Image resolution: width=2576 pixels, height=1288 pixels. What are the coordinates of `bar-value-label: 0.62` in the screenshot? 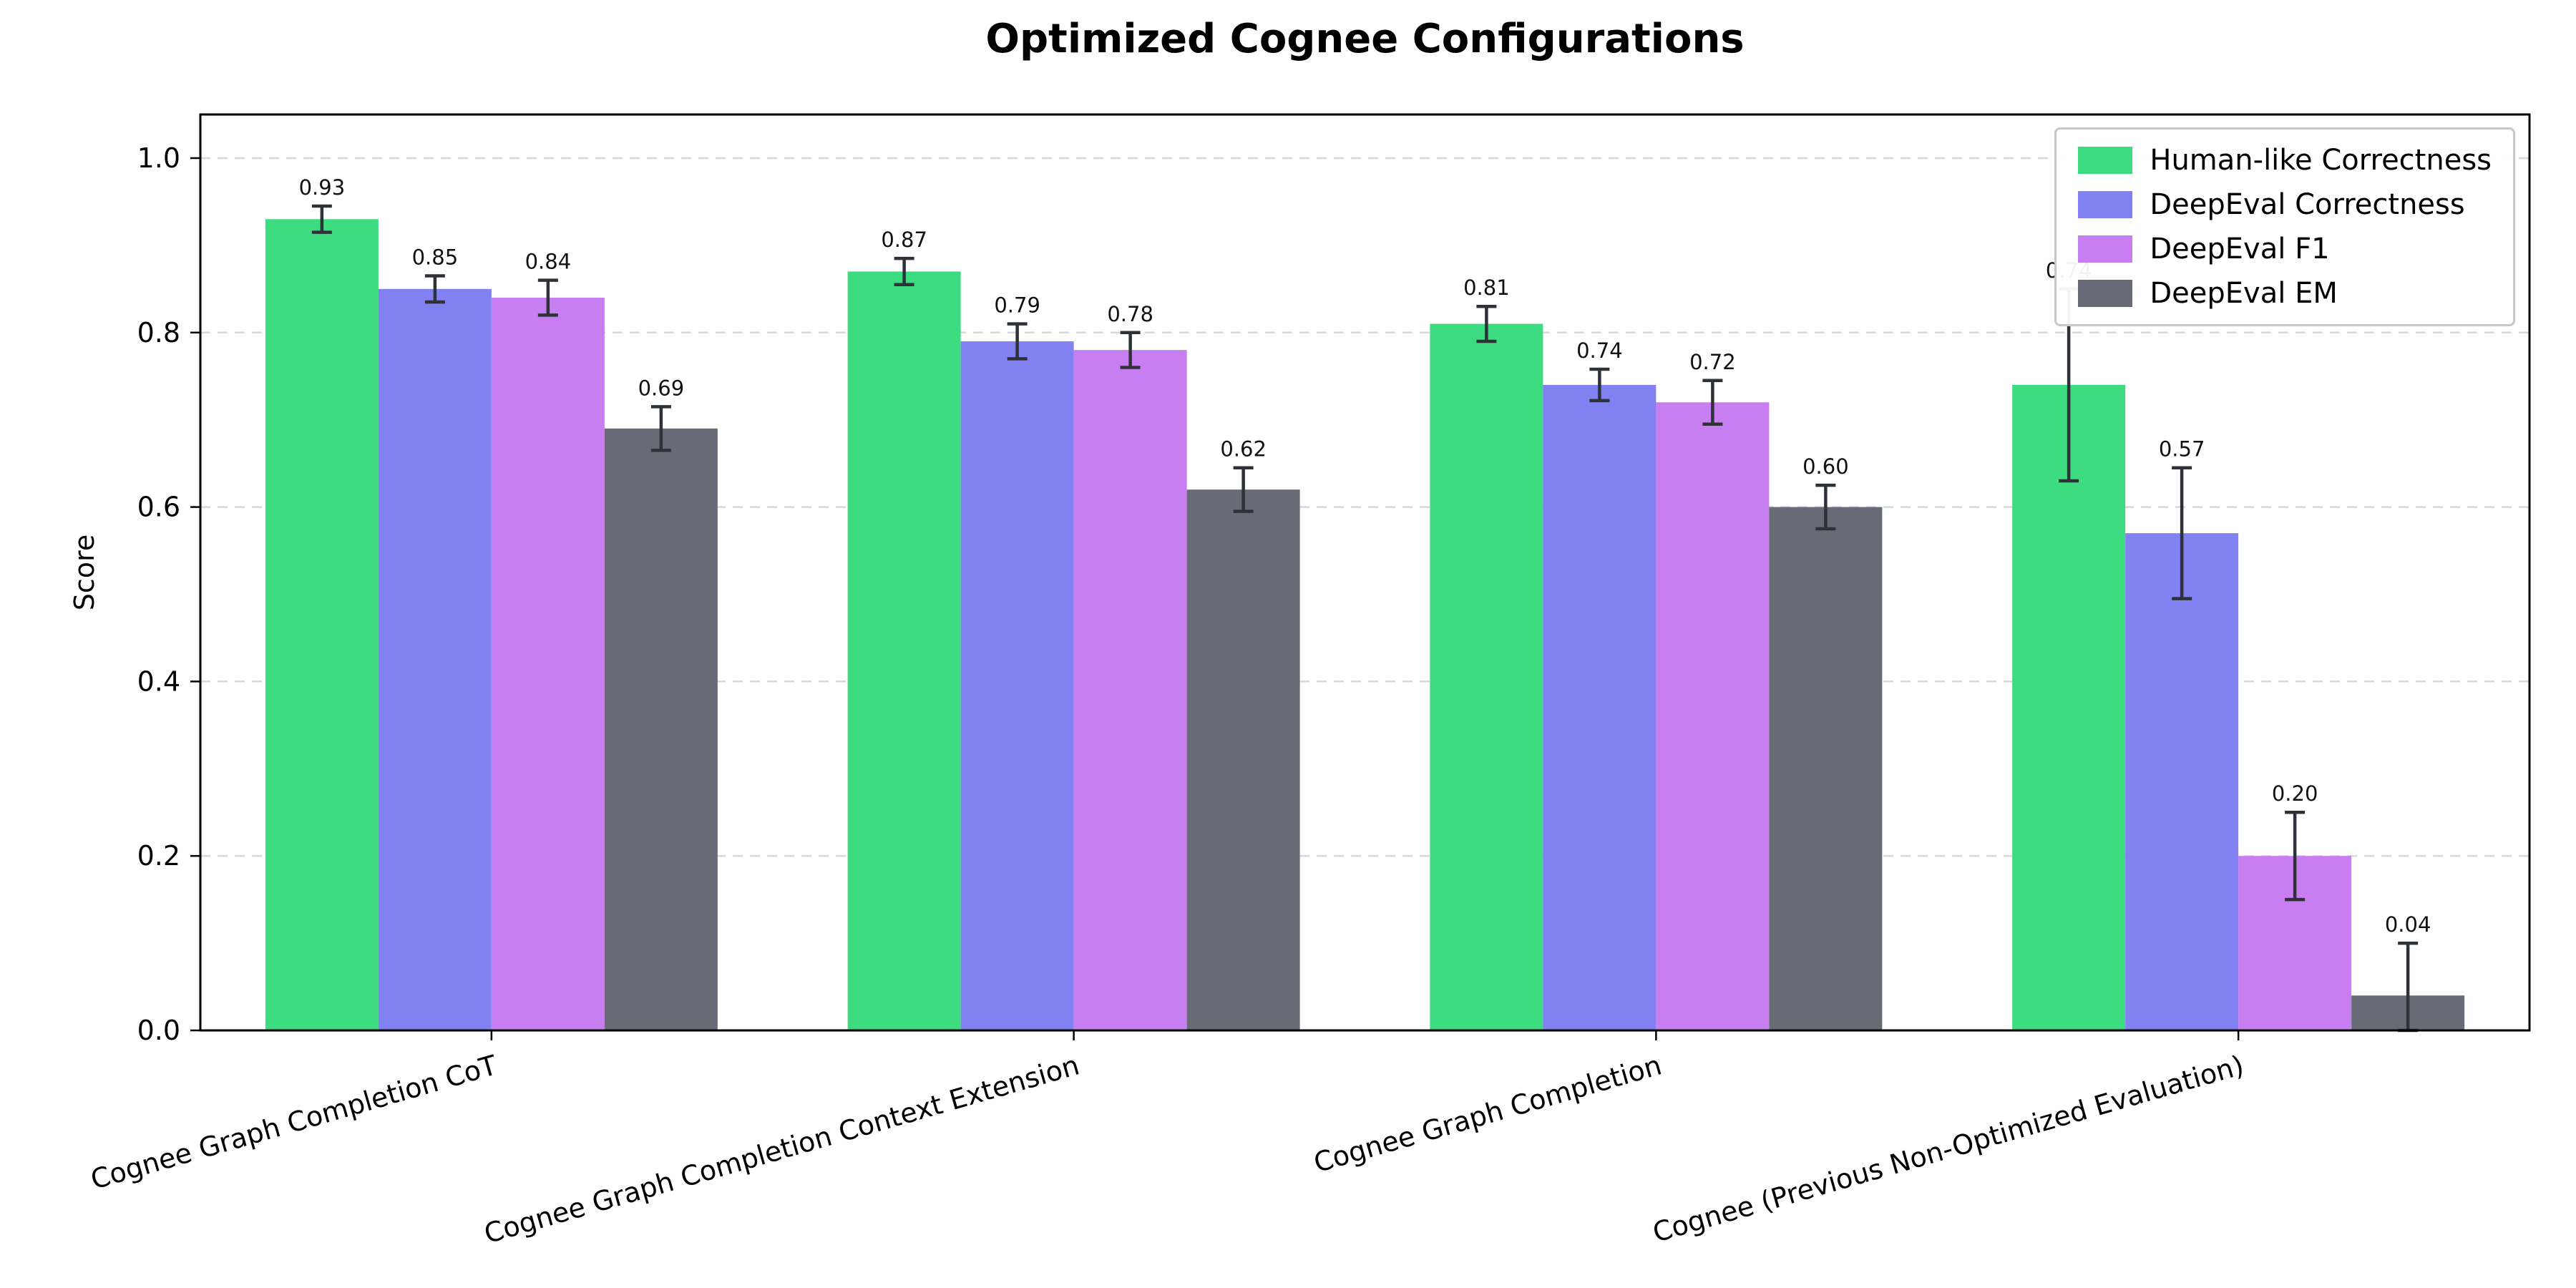 It's located at (1243, 449).